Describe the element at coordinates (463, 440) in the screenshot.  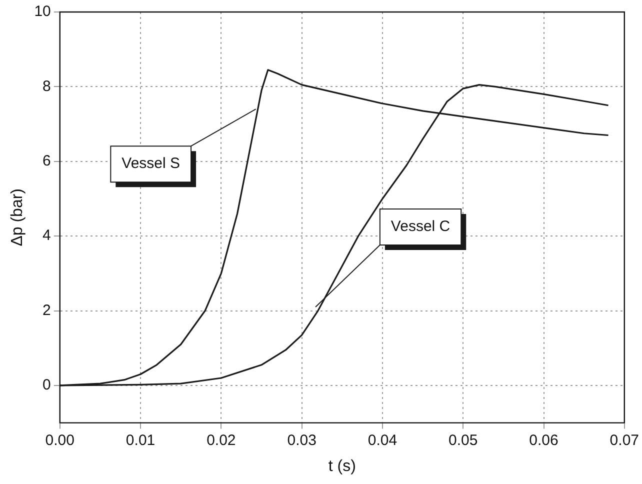
I see `x-tick-label: 0.05` at that location.